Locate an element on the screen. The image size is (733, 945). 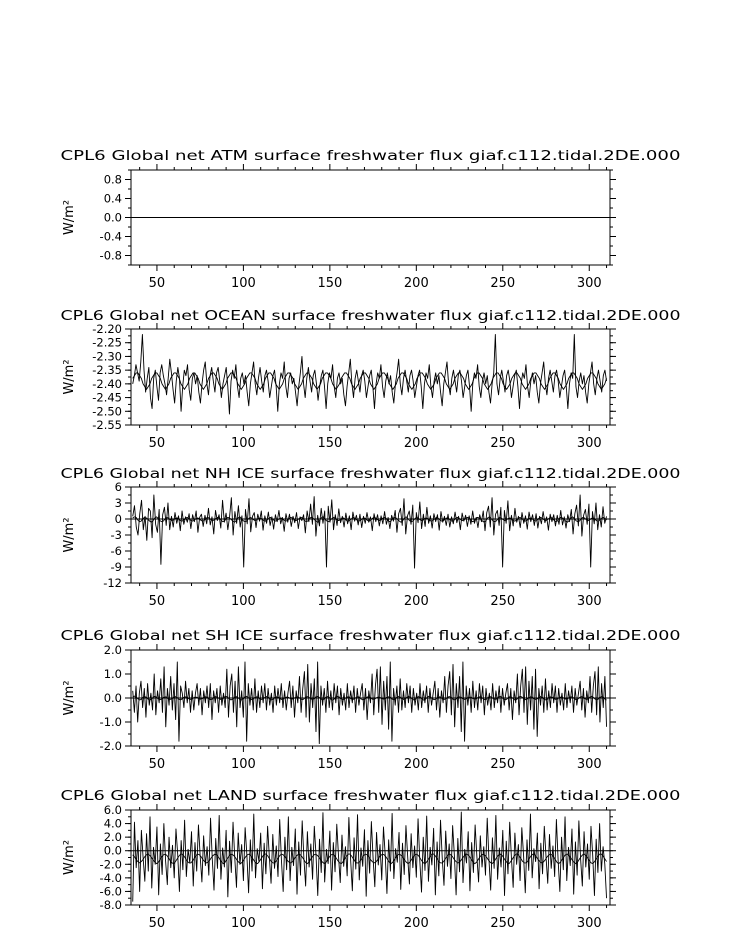
y-tick-label: -0.4 is located at coordinates (111, 237).